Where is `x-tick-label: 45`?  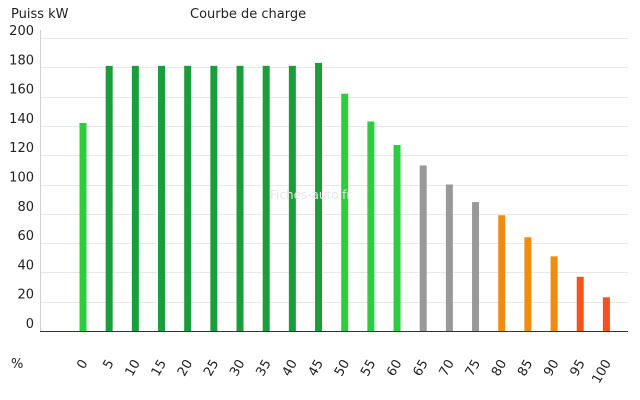 x-tick-label: 45 is located at coordinates (316, 368).